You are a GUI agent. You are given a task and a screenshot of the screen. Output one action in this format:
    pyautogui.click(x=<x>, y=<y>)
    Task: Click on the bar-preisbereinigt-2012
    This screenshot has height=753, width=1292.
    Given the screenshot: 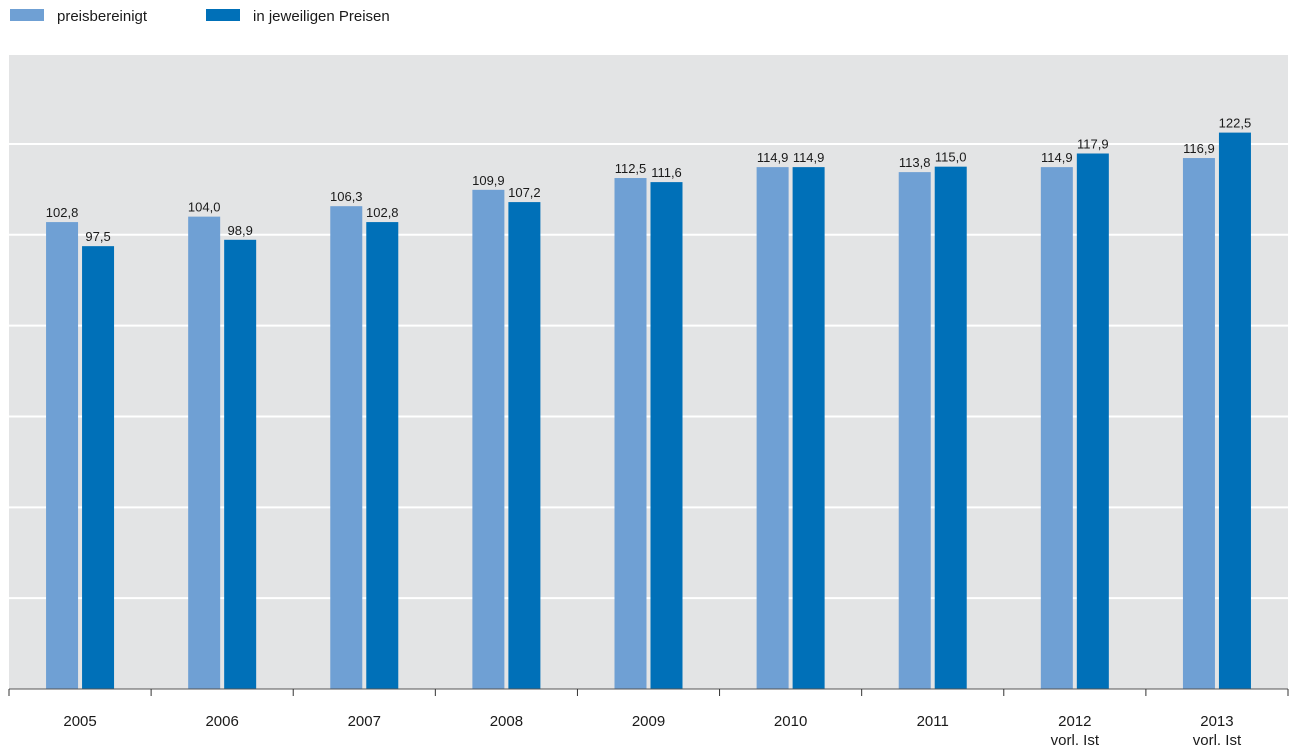 What is the action you would take?
    pyautogui.click(x=1056, y=428)
    